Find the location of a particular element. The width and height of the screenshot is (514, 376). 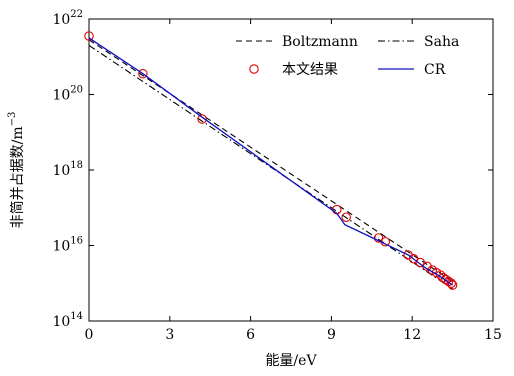

x-tick-label: 9 is located at coordinates (331, 335).